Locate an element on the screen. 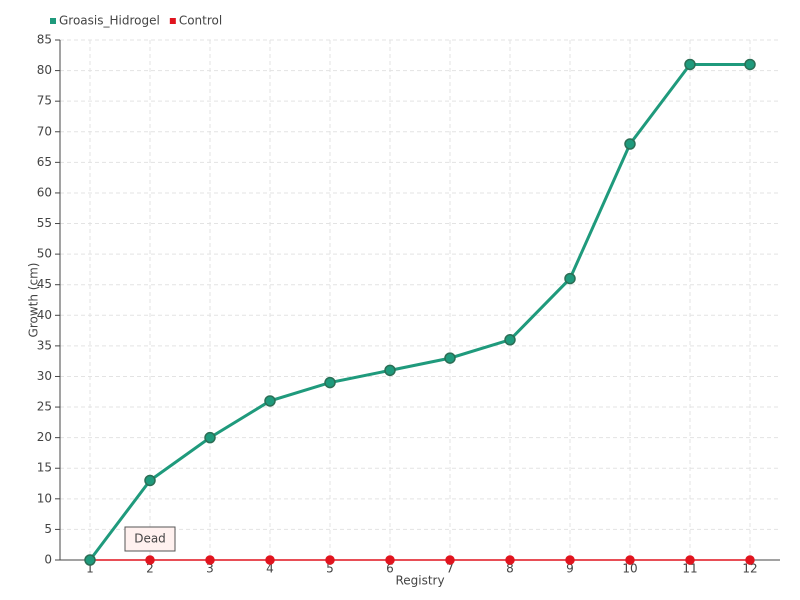  x-tick-label: 7 is located at coordinates (450, 569).